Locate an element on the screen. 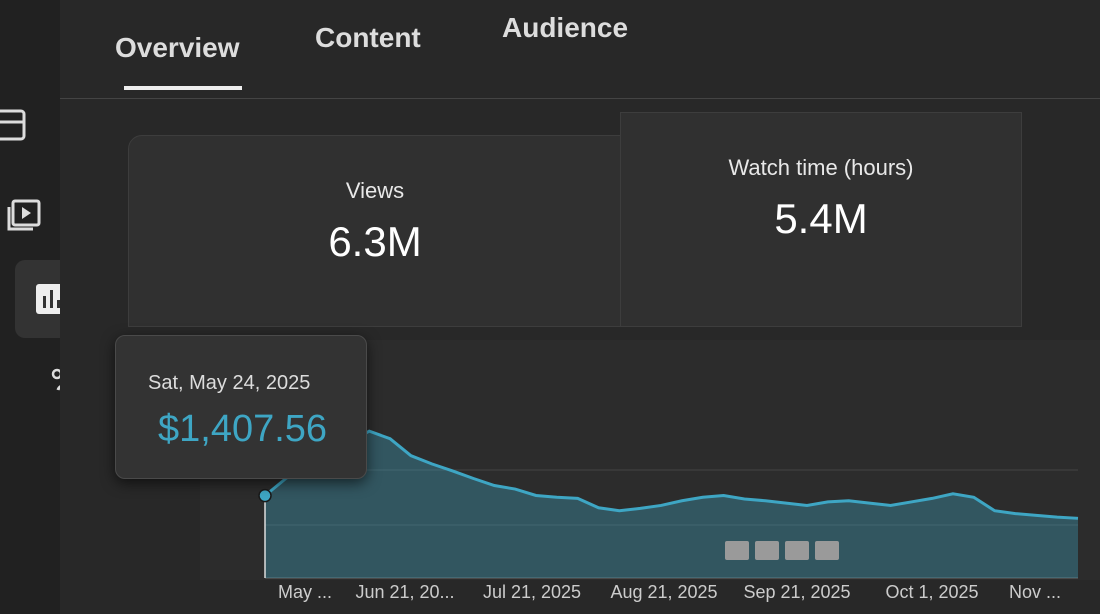 The image size is (1100, 614). nav-dashboard is located at coordinates (16, 125).